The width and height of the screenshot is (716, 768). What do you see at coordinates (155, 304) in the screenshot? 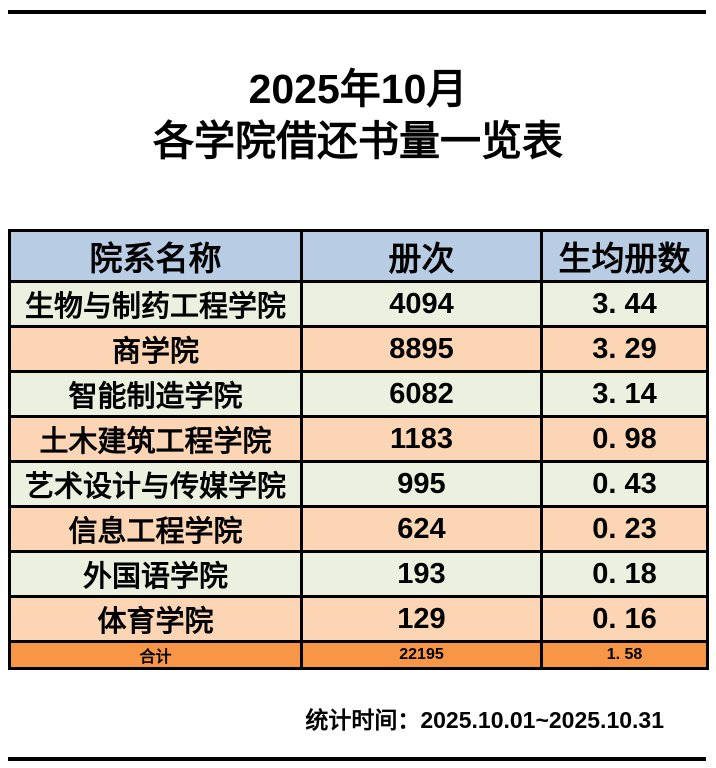
I see `cell-department: 生物与制药工程学院` at bounding box center [155, 304].